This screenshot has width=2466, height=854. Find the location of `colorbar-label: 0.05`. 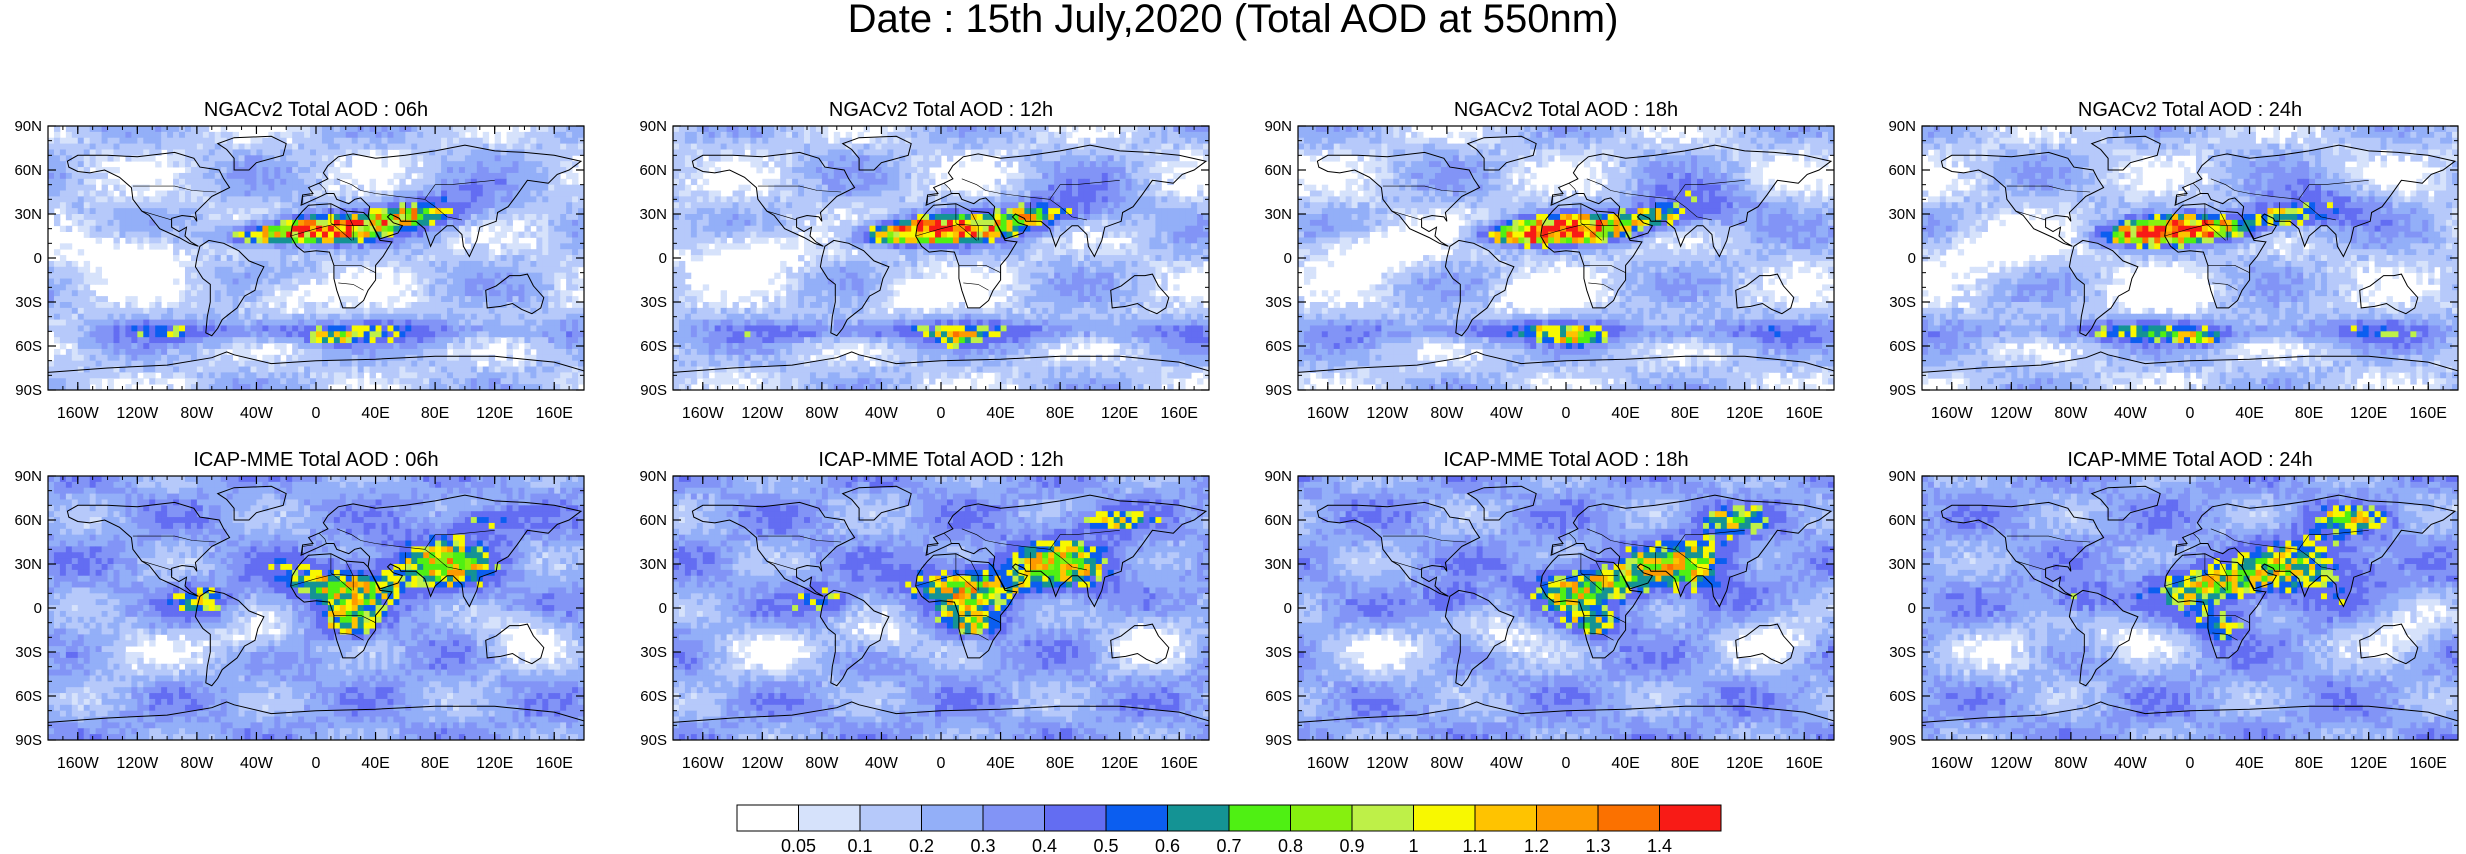

colorbar-label: 0.05 is located at coordinates (798, 845).